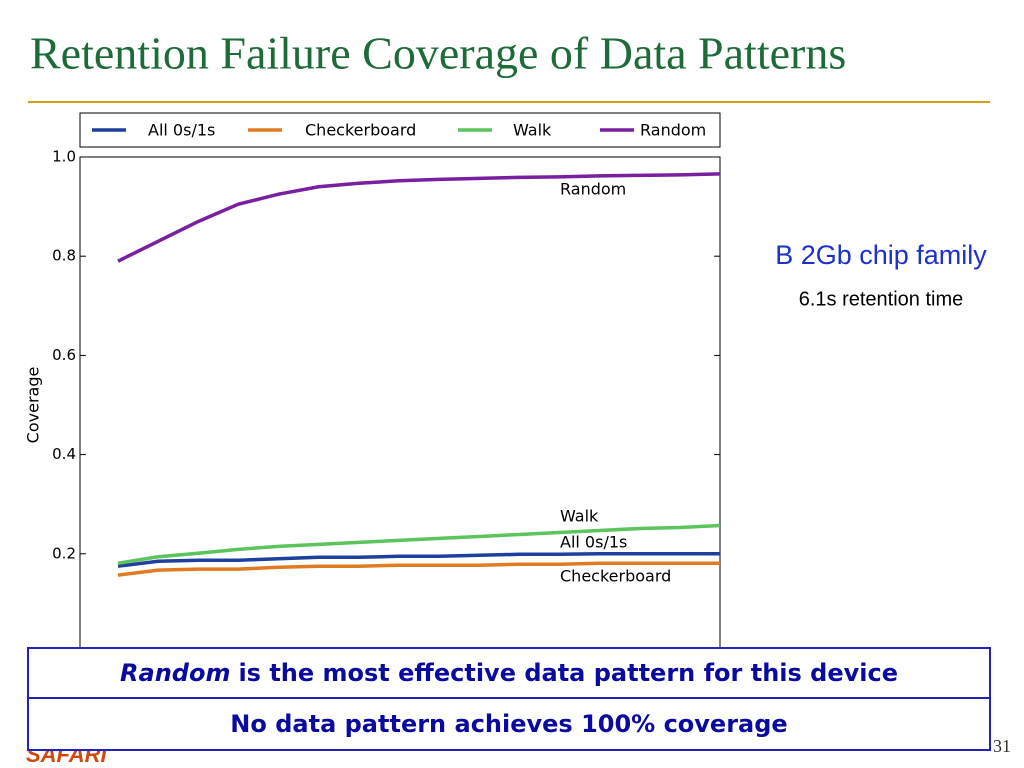 This screenshot has height=768, width=1024. What do you see at coordinates (532, 130) in the screenshot?
I see `legend-label: Walk` at bounding box center [532, 130].